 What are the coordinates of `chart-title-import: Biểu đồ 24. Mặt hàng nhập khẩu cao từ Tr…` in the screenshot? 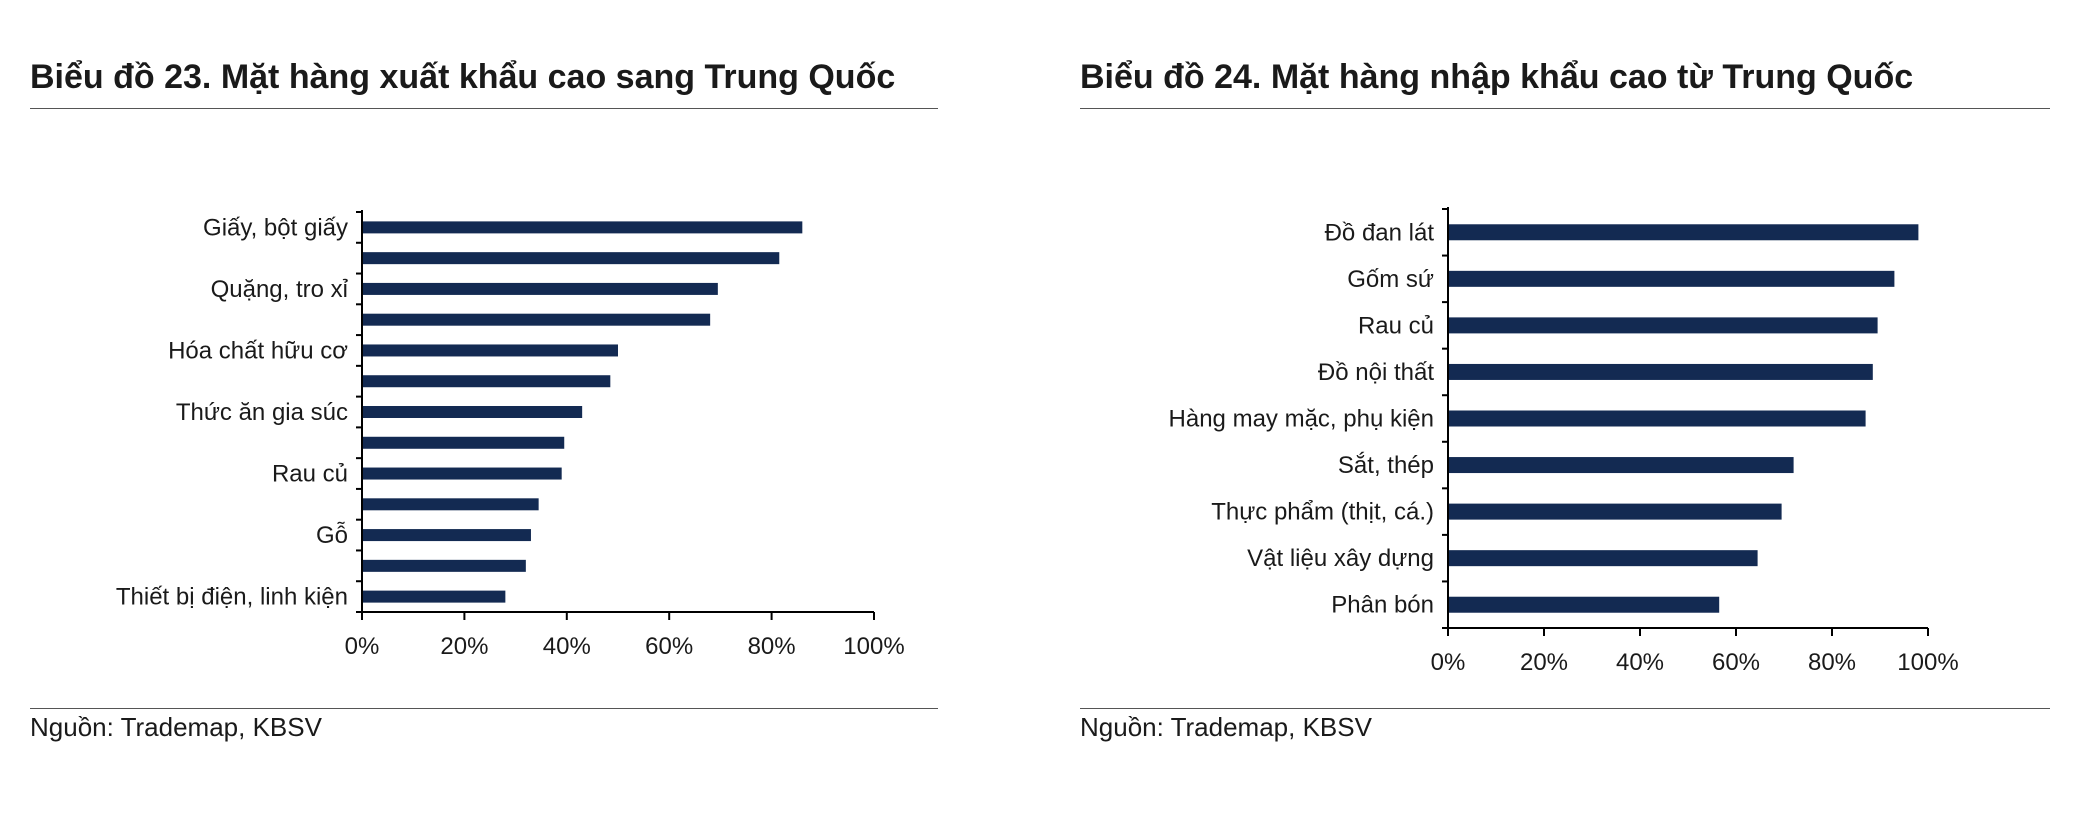 It's located at (1497, 77).